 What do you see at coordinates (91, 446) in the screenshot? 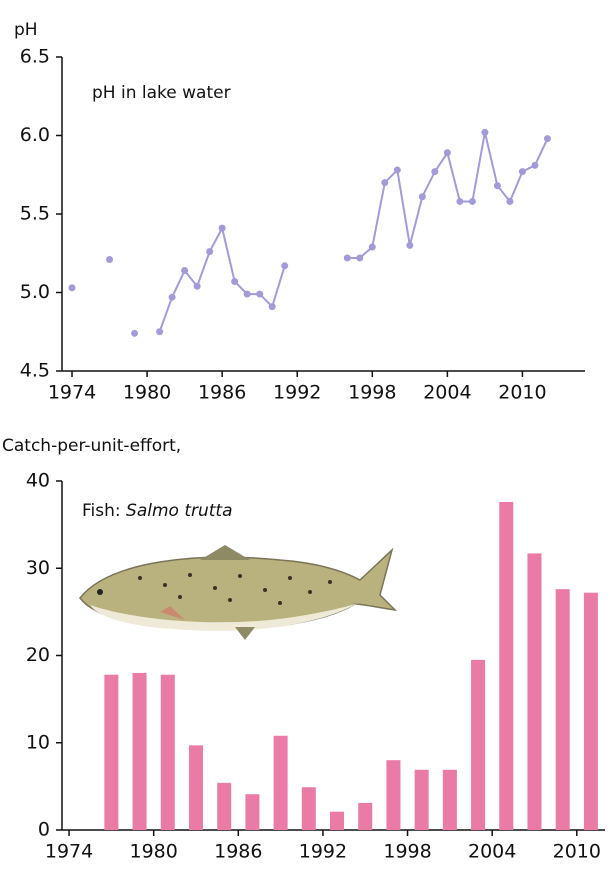
I see `y-axis-label: Catch-per-unit-effort,` at bounding box center [91, 446].